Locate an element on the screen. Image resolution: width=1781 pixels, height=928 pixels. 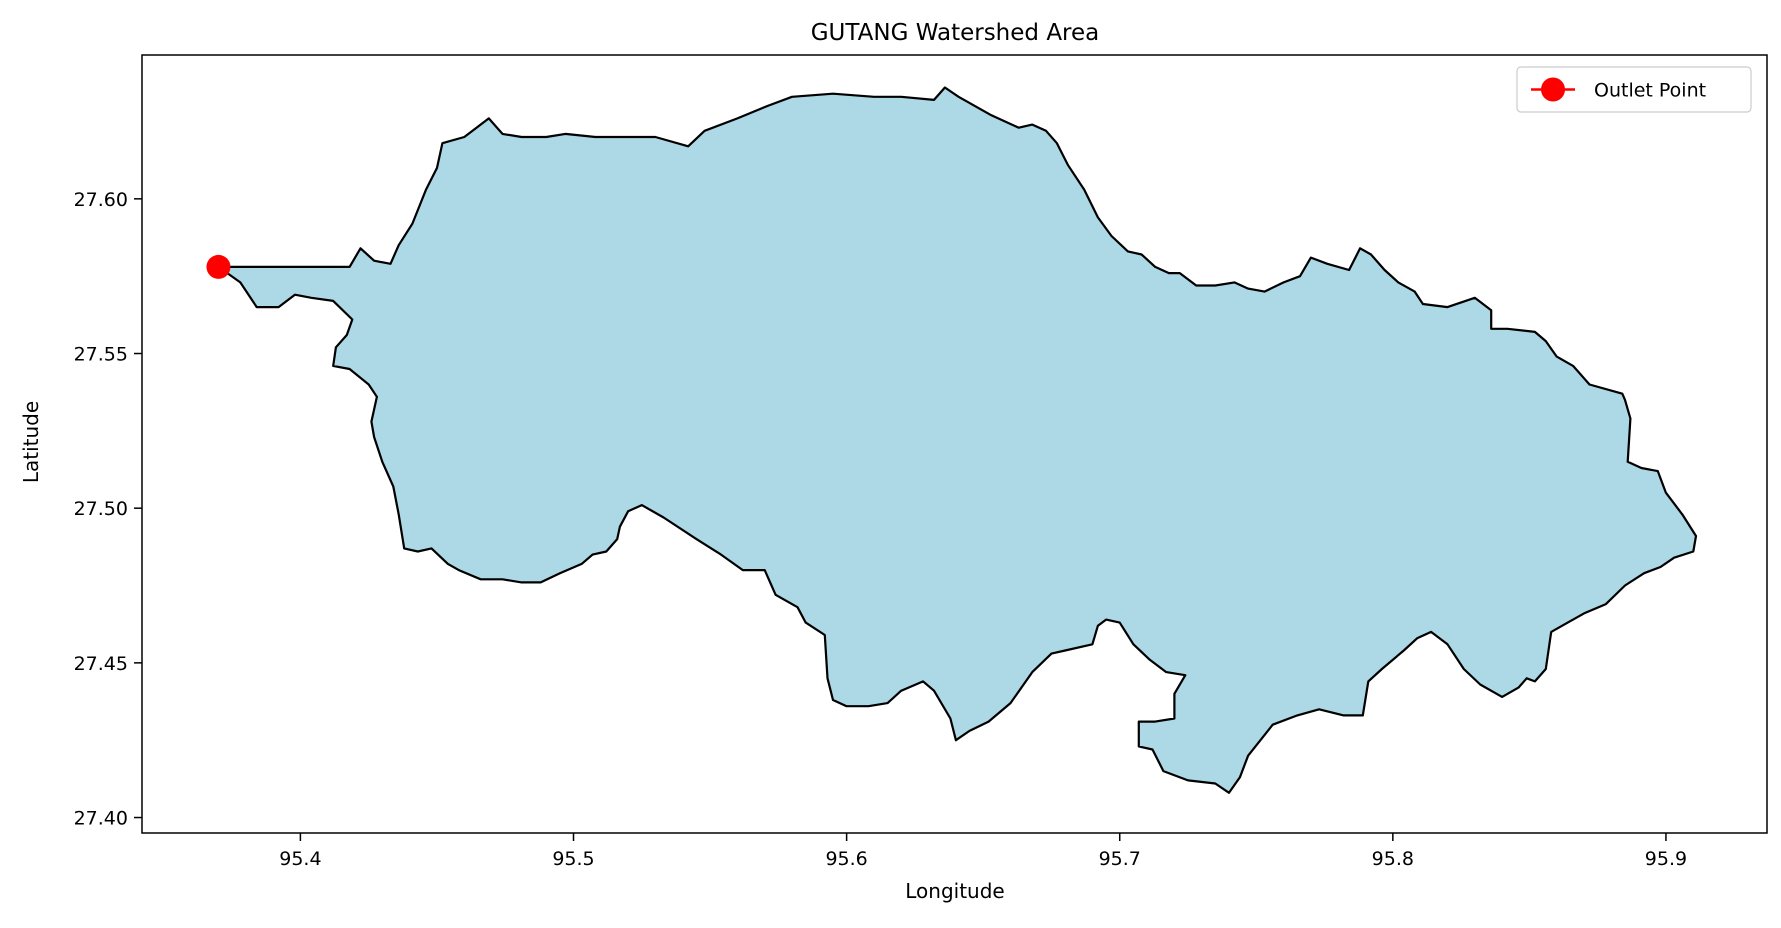
legend-box is located at coordinates (1634, 89).